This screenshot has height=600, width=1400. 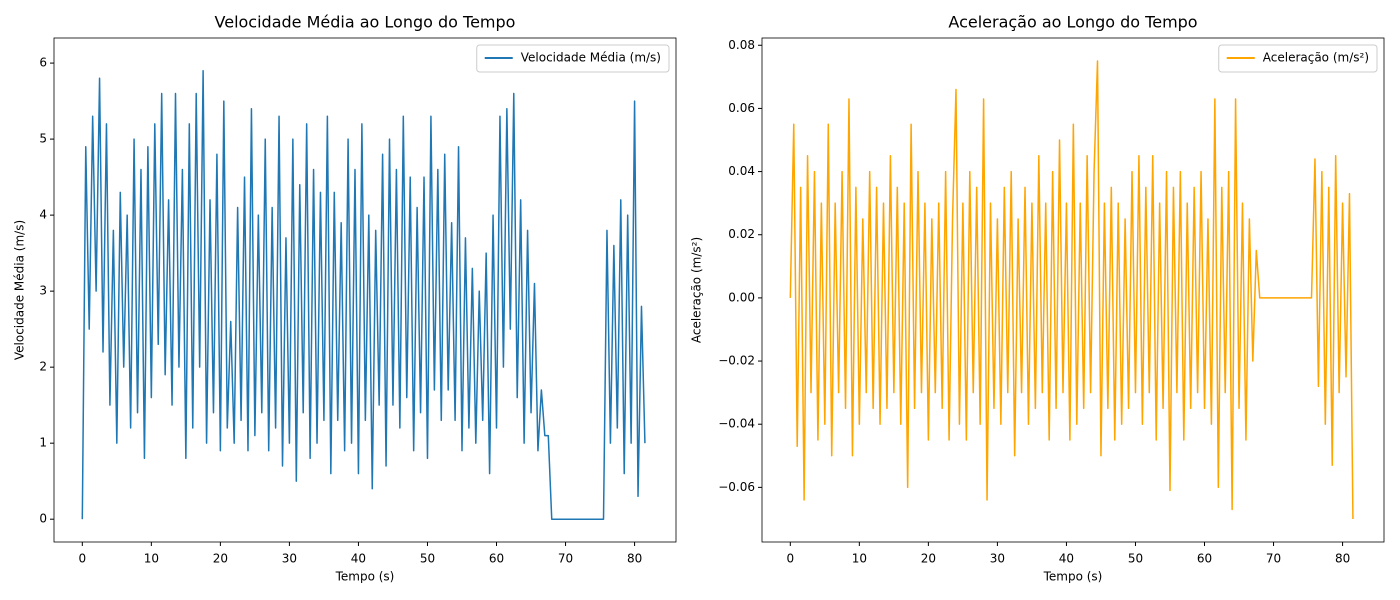 What do you see at coordinates (741, 108) in the screenshot?
I see `y-tick-label: 0.06` at bounding box center [741, 108].